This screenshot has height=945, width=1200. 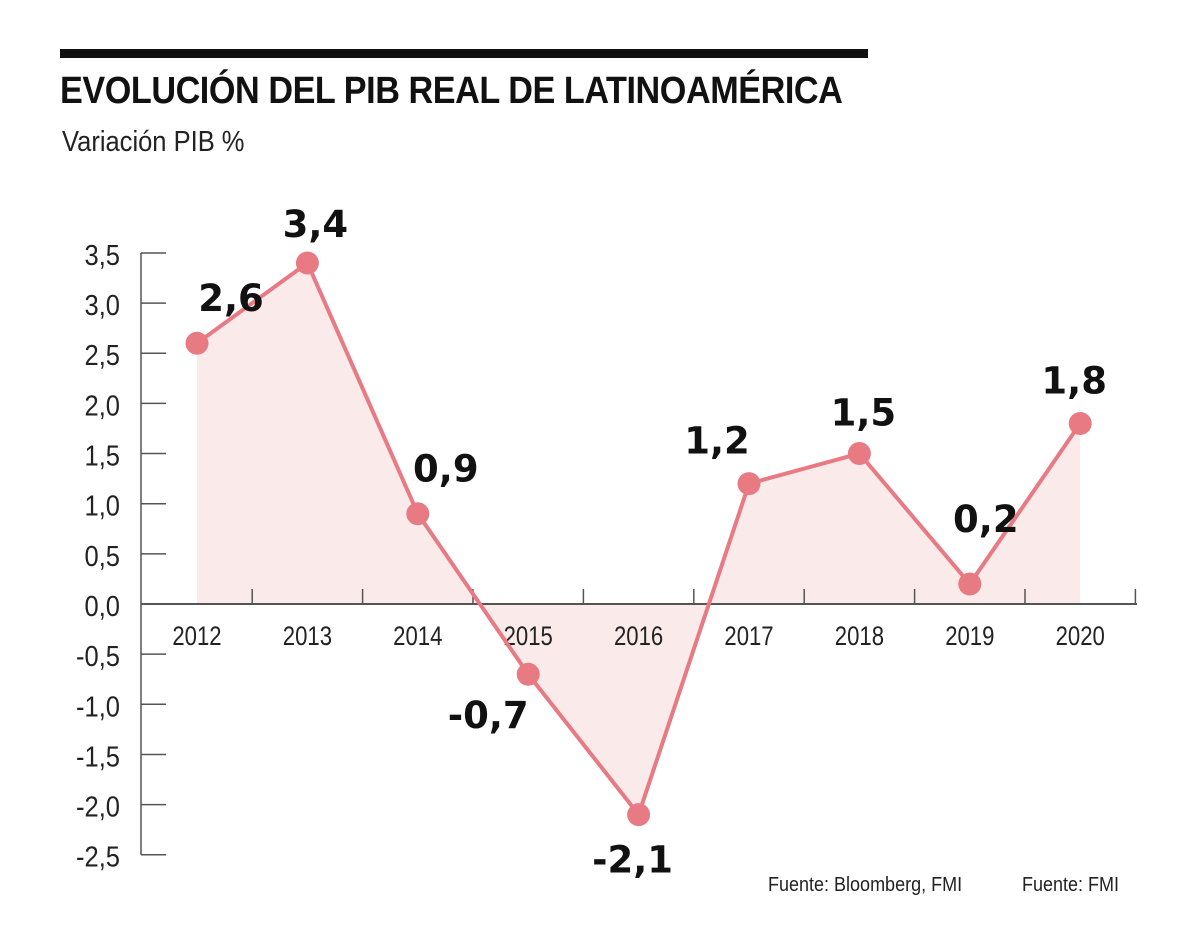 I want to click on x-tick-label: 2017, so click(x=748, y=637).